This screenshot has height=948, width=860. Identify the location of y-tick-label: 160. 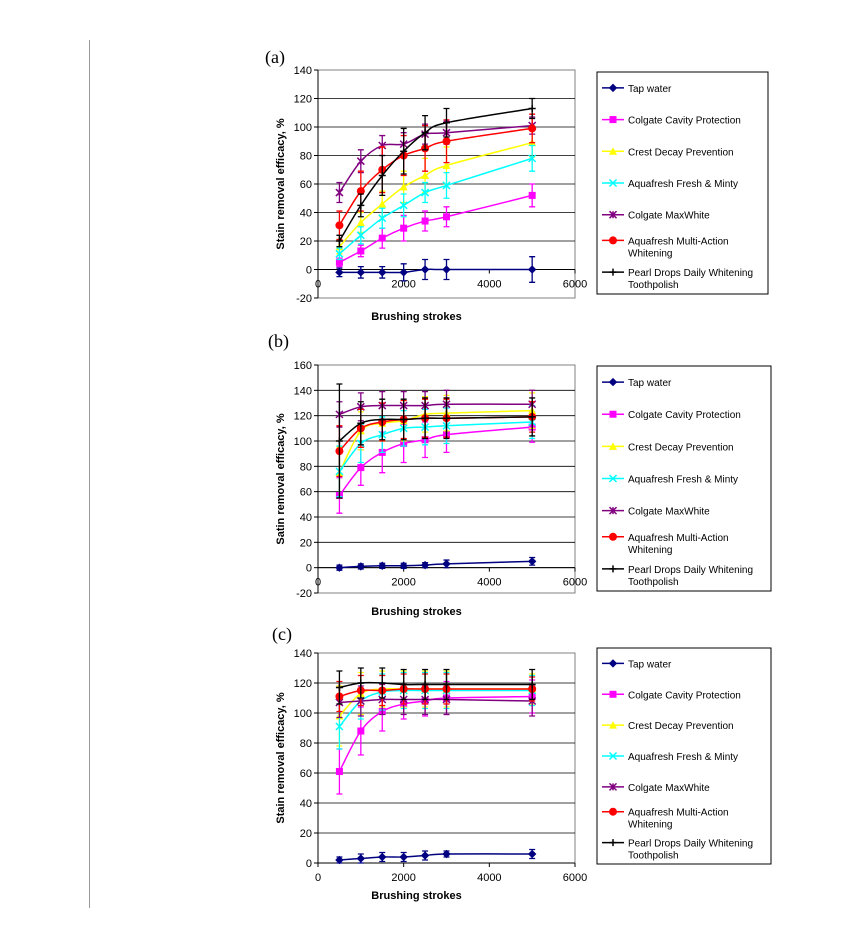
(303, 366).